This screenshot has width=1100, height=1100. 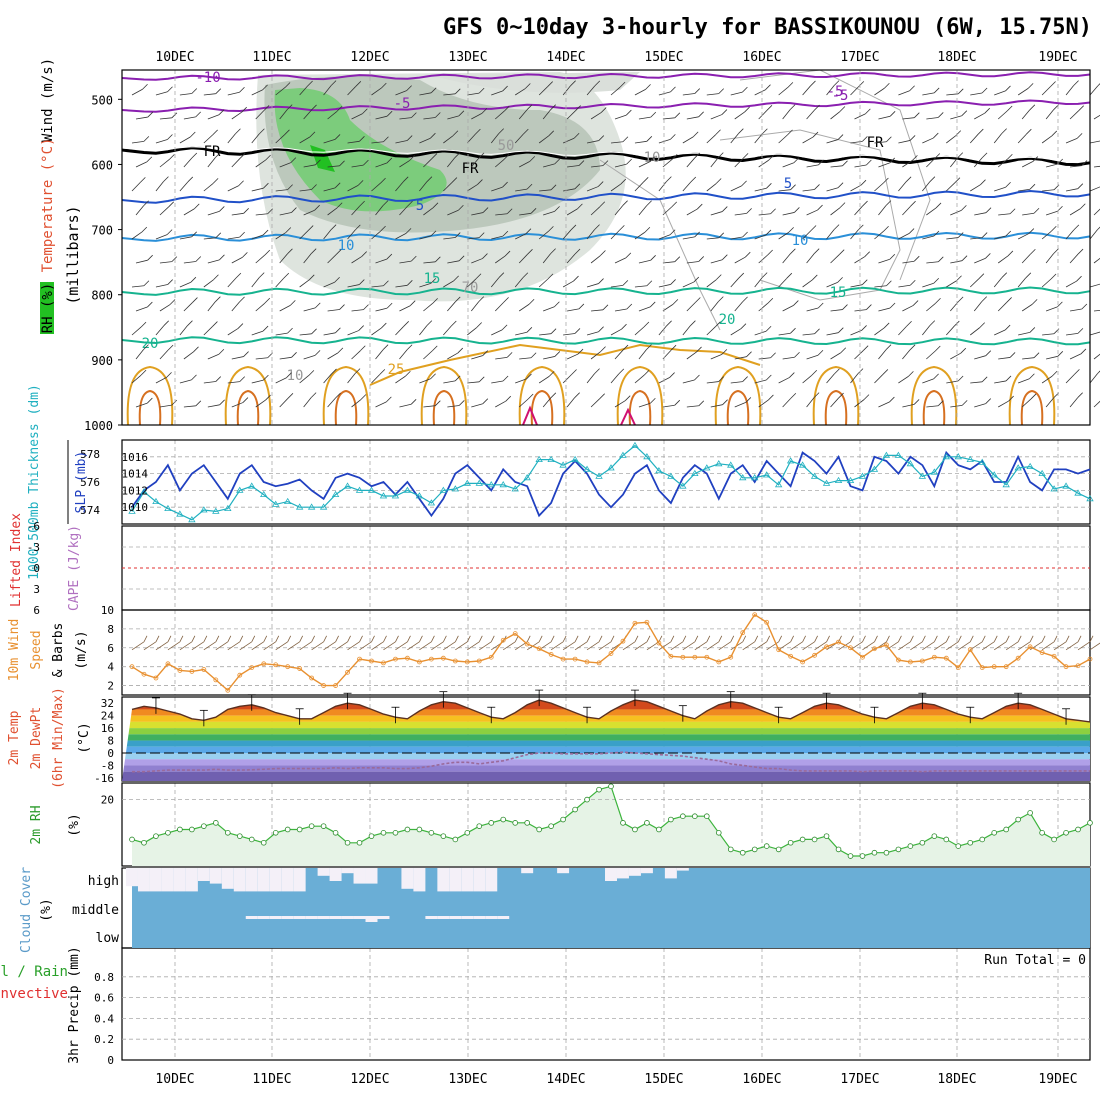 I want to click on date-label-top: 19DEC, so click(x=1057, y=57).